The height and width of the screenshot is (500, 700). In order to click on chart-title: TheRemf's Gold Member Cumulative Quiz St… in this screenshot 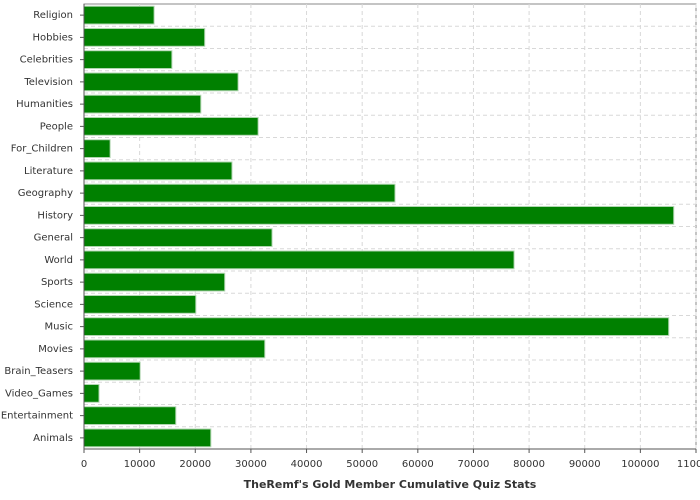, I will do `click(390, 484)`.